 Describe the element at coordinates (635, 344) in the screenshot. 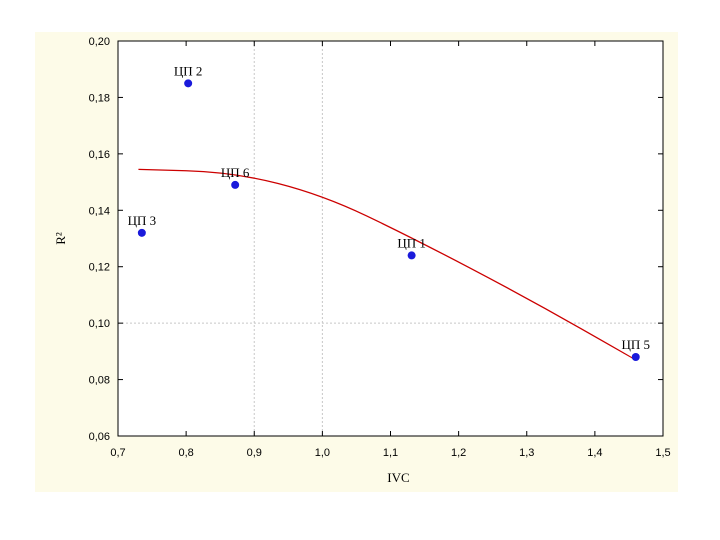

I see `point-label: ЦП 5` at that location.